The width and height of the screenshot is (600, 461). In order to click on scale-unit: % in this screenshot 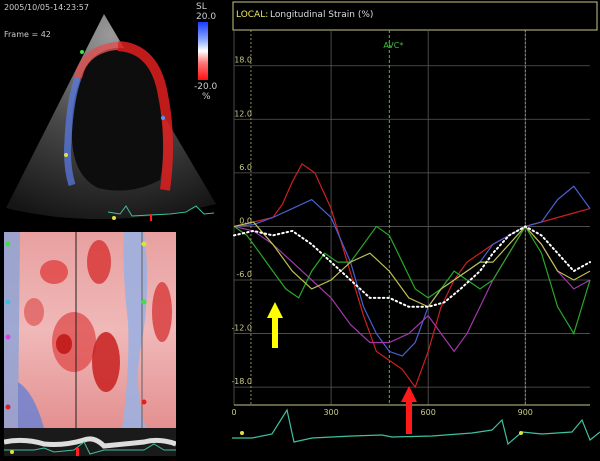, I will do `click(206, 97)`.